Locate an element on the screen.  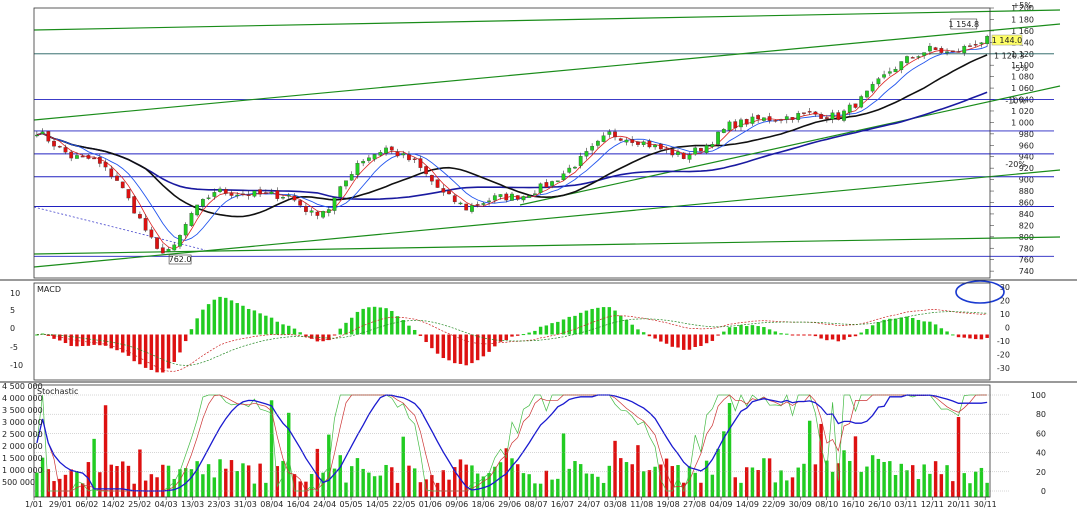
price-tick-label: 1 160 is located at coordinates (1022, 31).